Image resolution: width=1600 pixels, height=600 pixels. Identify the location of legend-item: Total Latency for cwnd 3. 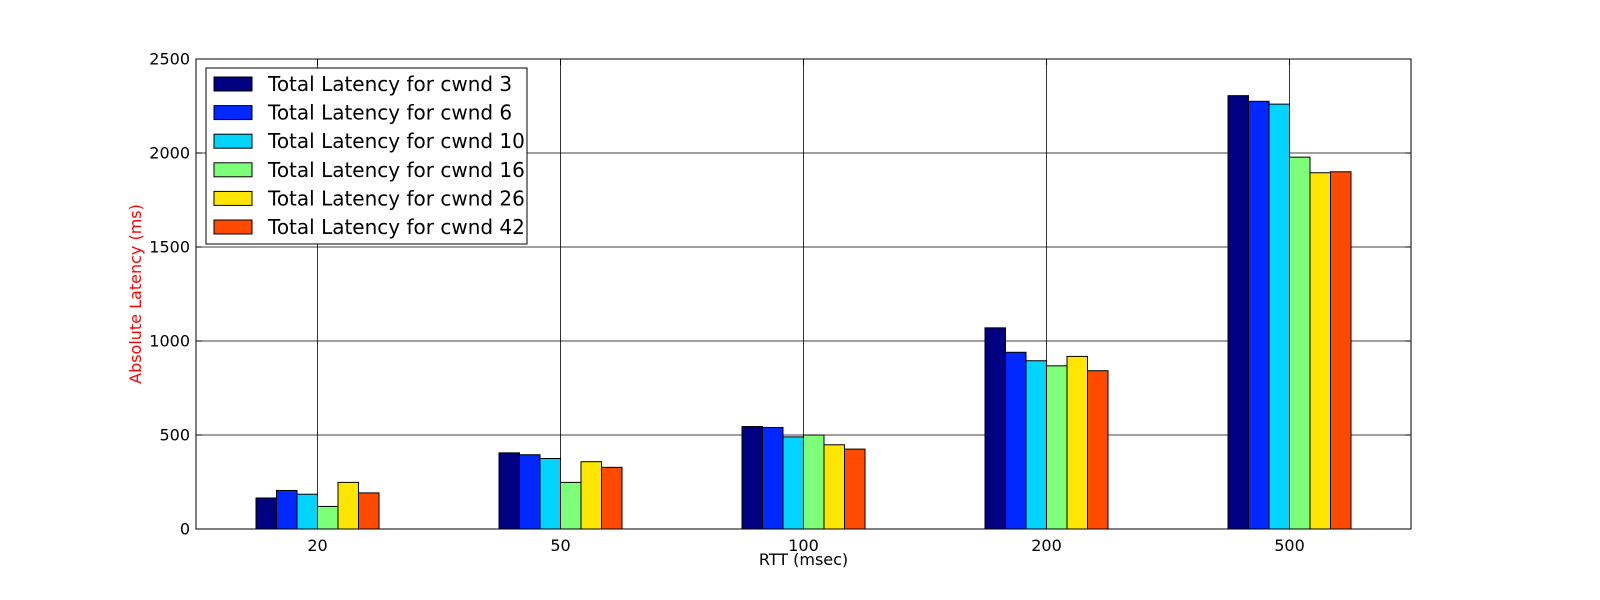
(362, 84).